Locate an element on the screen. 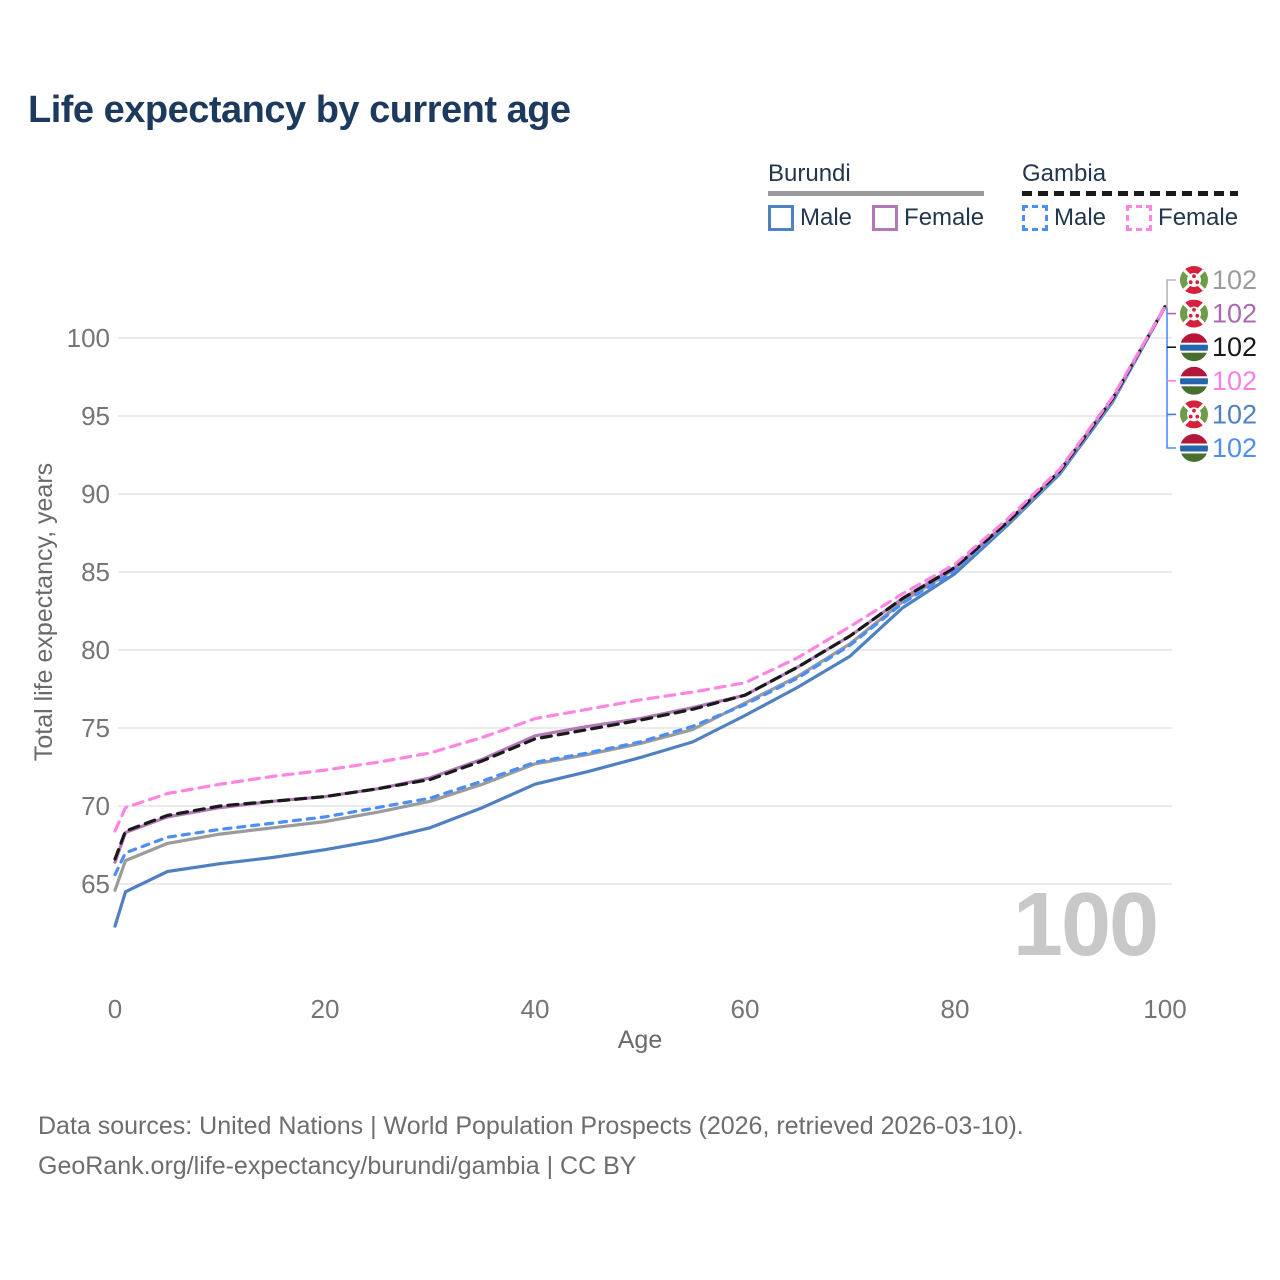 The image size is (1280, 1280). legend-group-gambia: Gambia Male Female is located at coordinates (1130, 196).